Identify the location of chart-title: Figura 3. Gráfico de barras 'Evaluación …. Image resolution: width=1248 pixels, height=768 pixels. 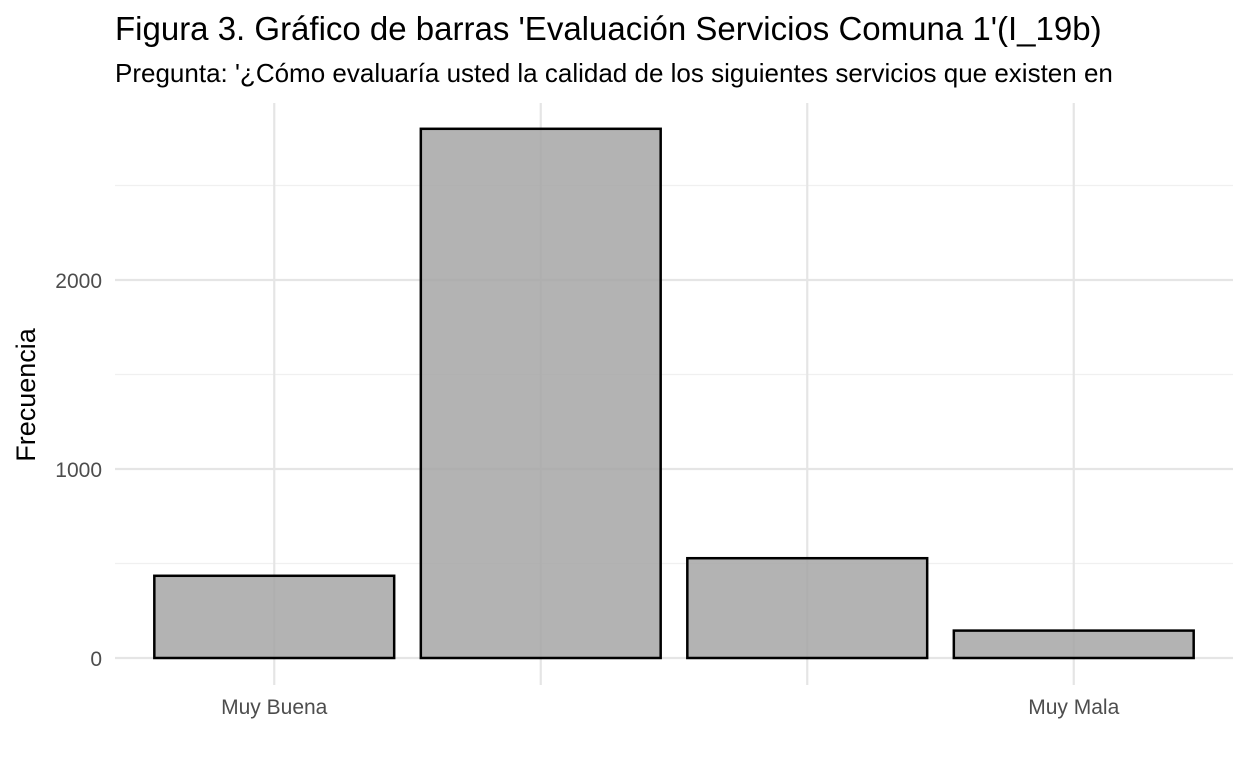
(608, 28).